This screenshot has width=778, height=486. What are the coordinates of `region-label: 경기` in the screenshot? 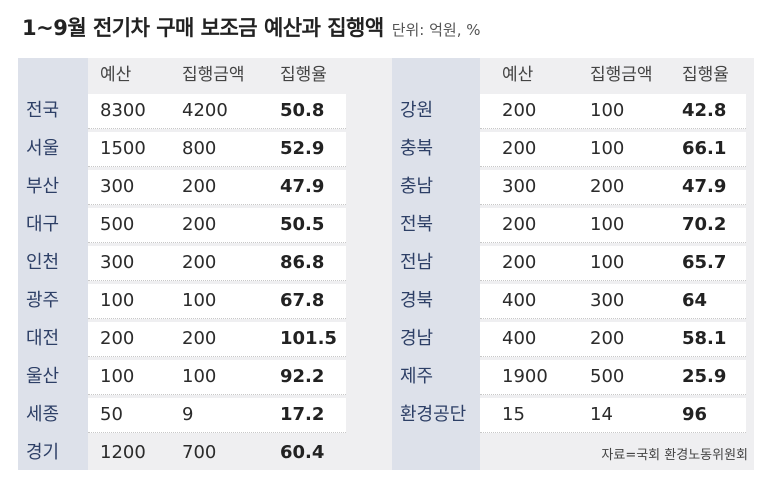 It's located at (43, 452).